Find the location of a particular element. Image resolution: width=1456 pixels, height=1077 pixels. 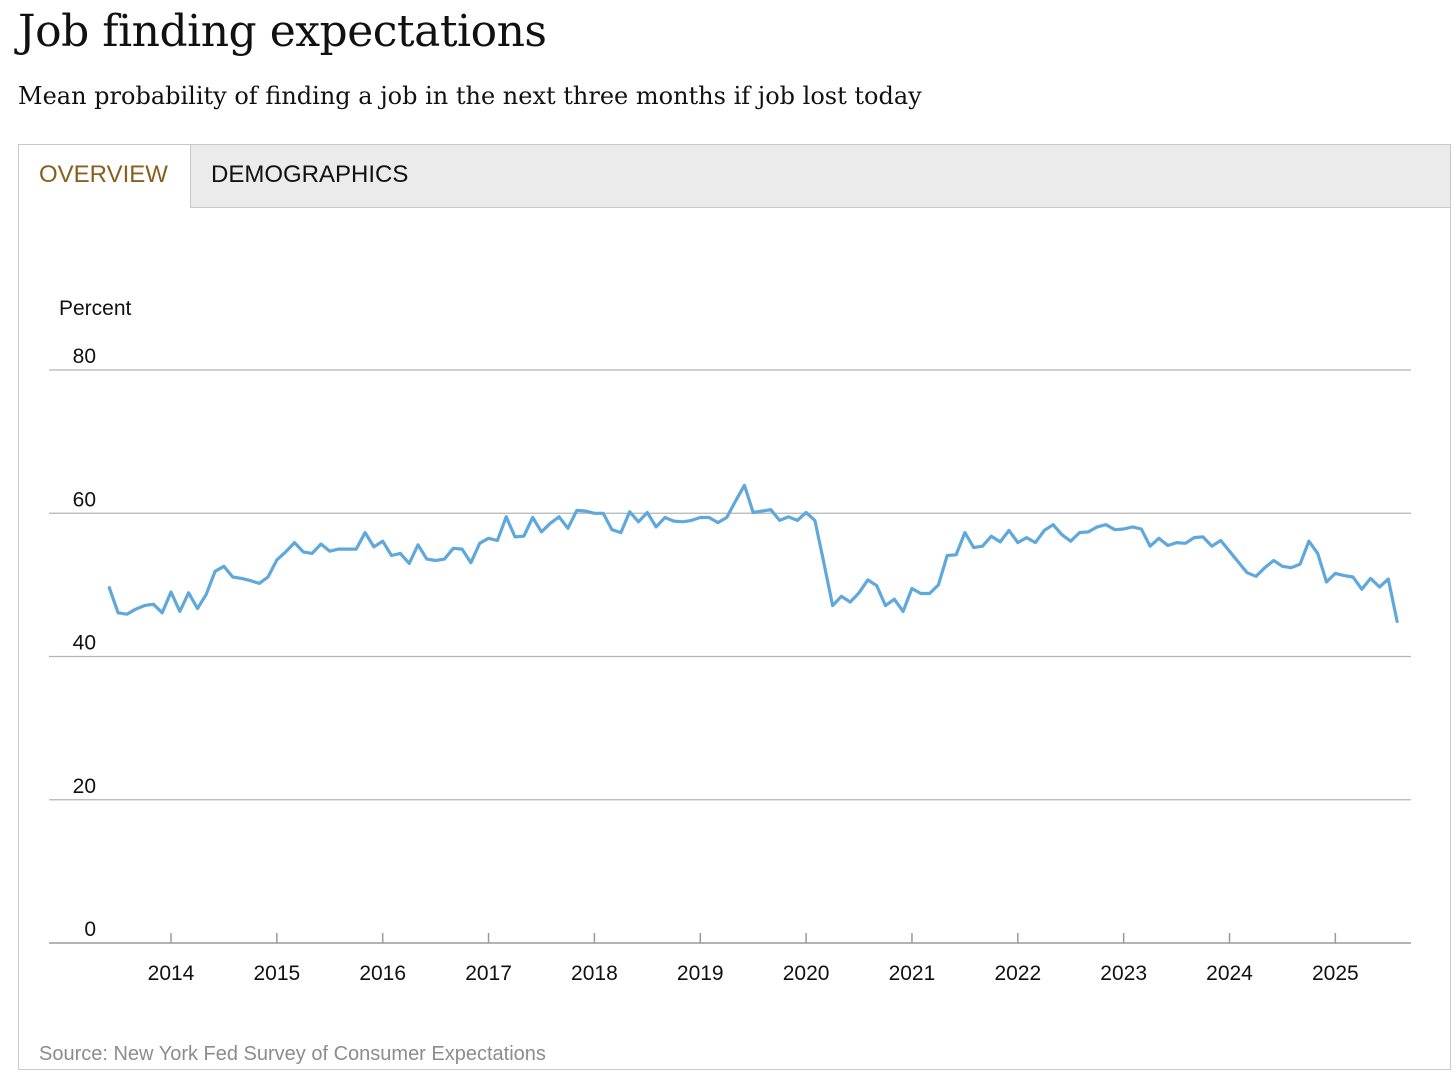

x-tick-label: 2025 is located at coordinates (1335, 973).